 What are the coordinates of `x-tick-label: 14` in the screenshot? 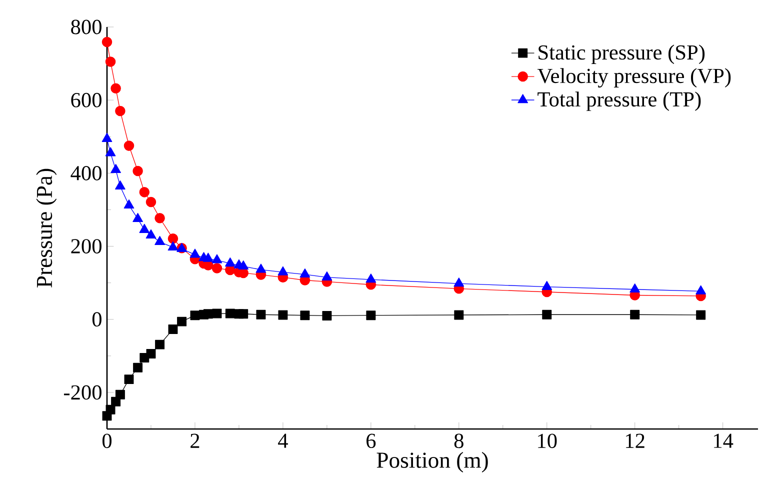 It's located at (724, 441).